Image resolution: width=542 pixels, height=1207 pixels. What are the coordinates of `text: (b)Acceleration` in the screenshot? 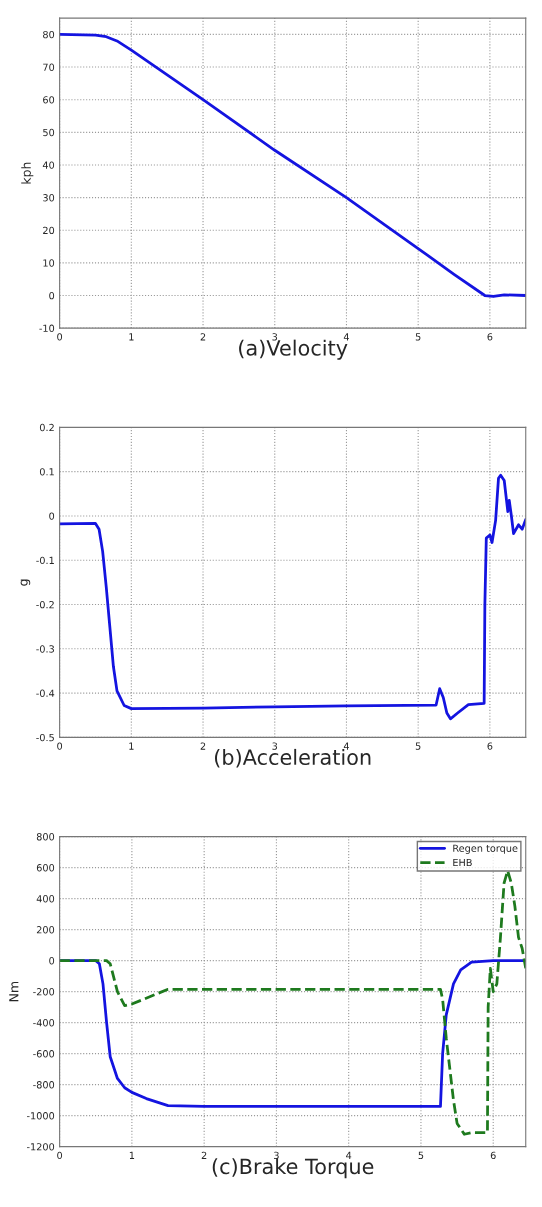 It's located at (293, 758).